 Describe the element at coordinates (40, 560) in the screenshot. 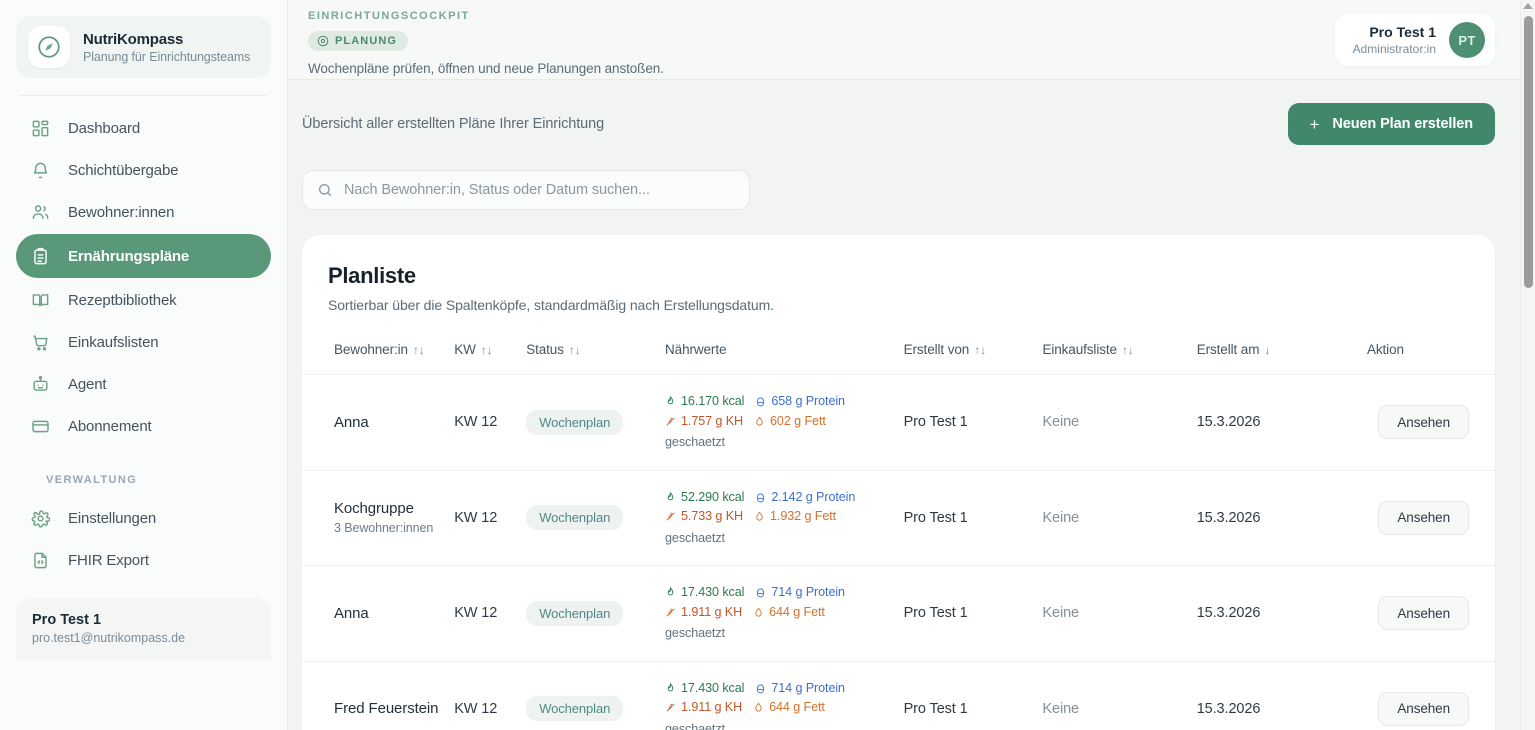

I see `file-code-icon` at that location.